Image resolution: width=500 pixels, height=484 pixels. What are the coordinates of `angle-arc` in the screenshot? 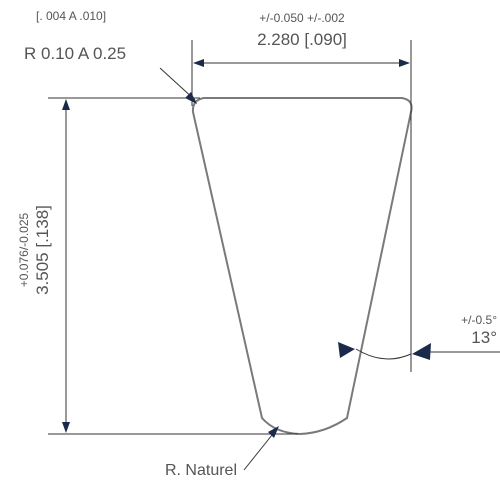 It's located at (383, 354).